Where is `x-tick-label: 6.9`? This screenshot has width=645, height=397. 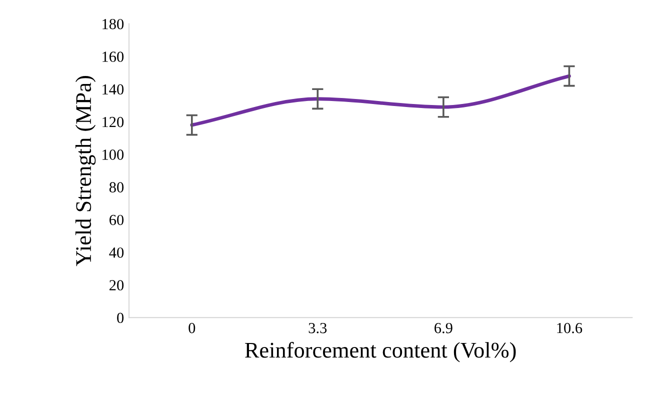
x-tick-label: 6.9 is located at coordinates (443, 328).